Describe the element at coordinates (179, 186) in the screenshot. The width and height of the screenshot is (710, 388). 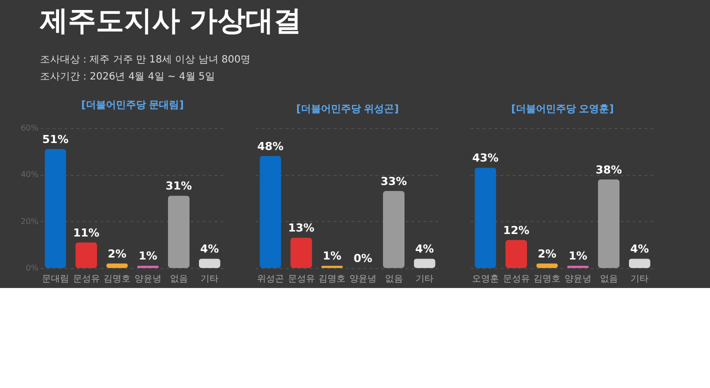
I see `data-label: 31%` at that location.